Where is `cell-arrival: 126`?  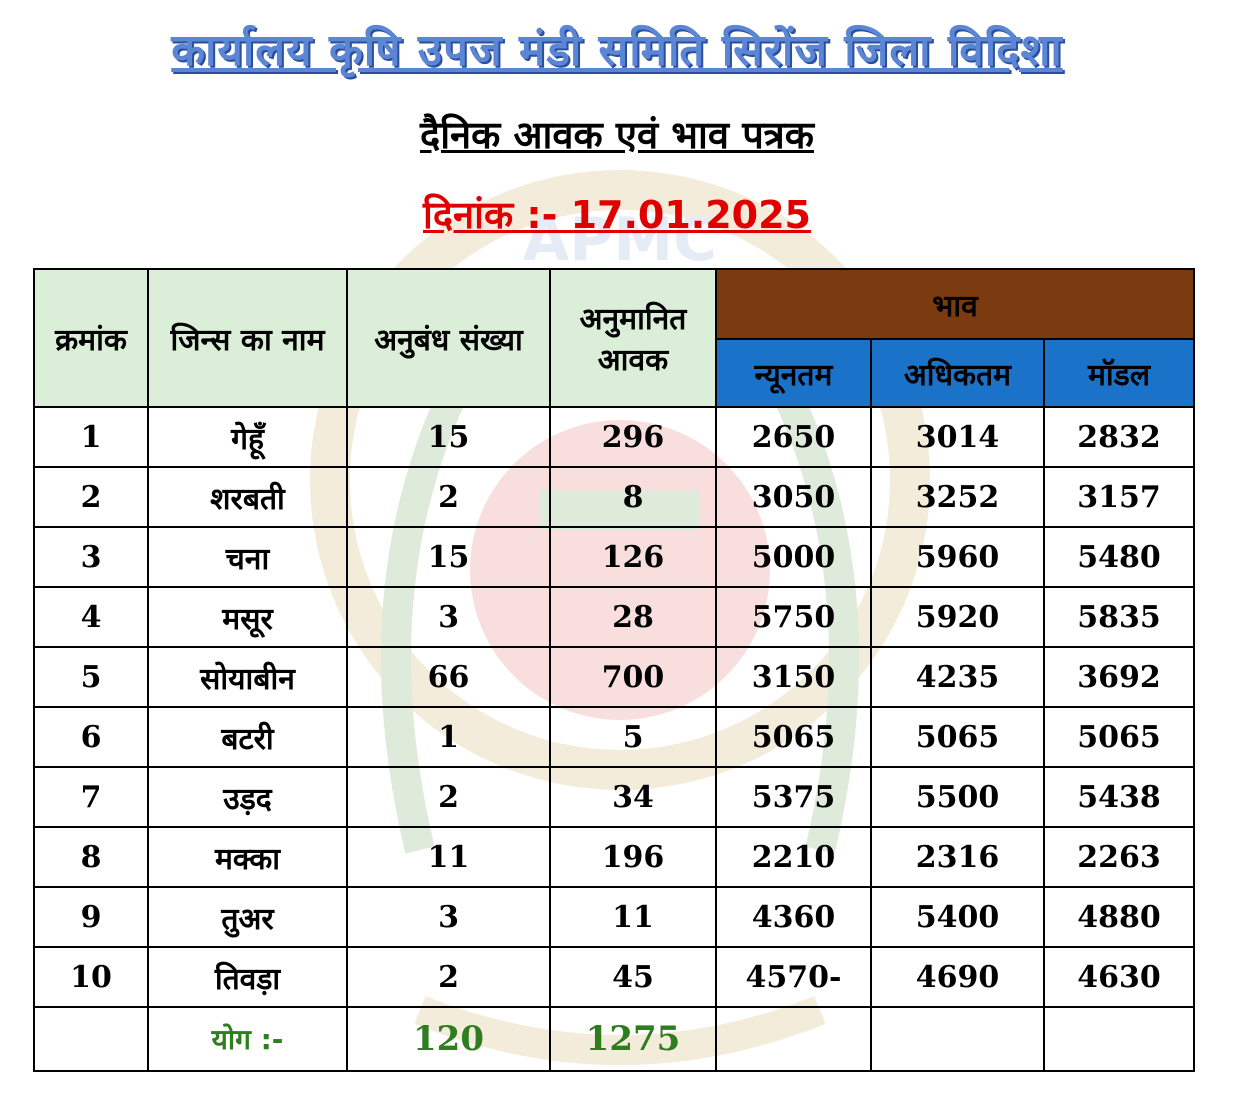 cell-arrival: 126 is located at coordinates (633, 557).